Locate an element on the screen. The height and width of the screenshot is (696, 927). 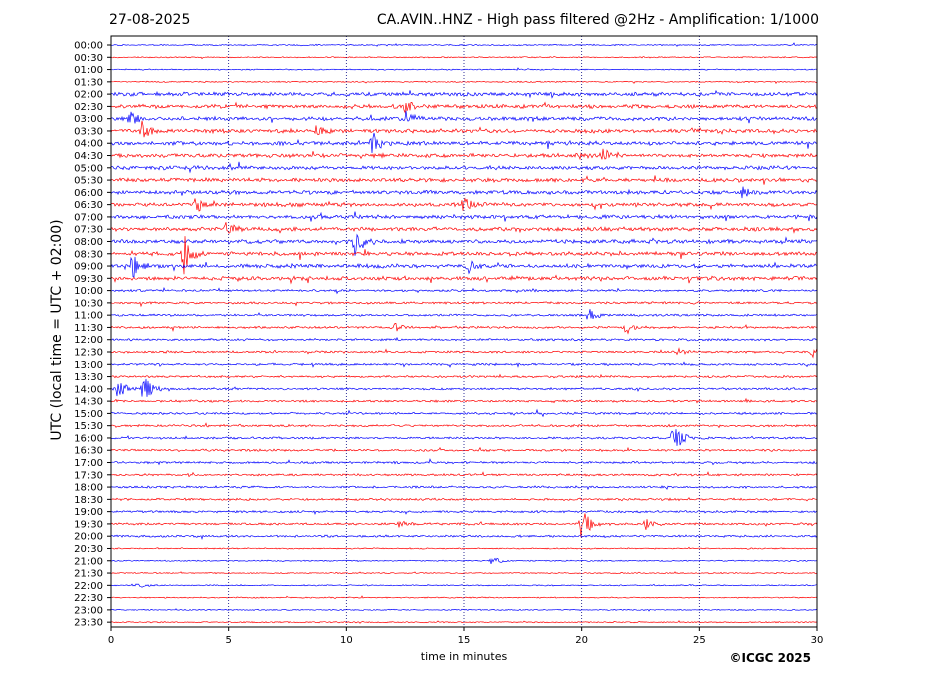
y-tick-label: 15:00 is located at coordinates (88, 414).